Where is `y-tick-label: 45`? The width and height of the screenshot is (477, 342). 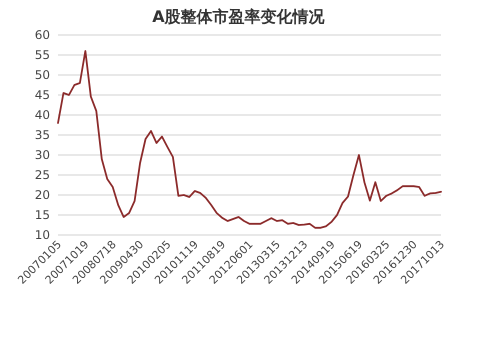
y-tick-label: 45 is located at coordinates (42, 95).